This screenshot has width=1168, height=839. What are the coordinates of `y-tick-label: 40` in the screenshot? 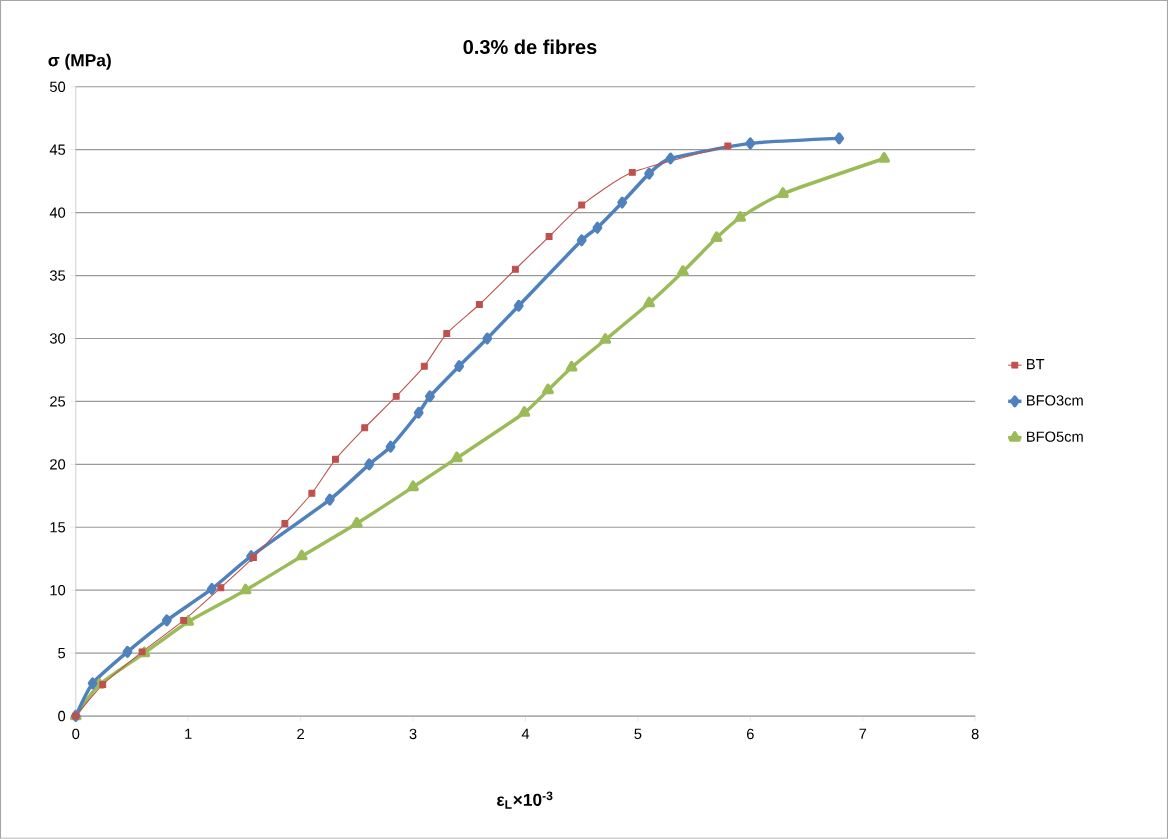 It's located at (57, 212).